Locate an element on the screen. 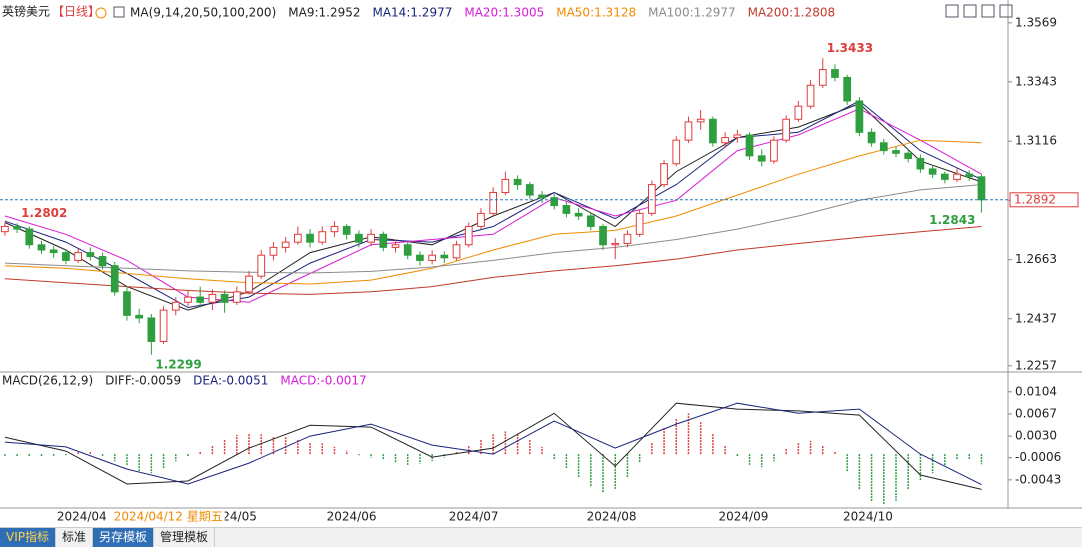  line-series is located at coordinates (493, 229).